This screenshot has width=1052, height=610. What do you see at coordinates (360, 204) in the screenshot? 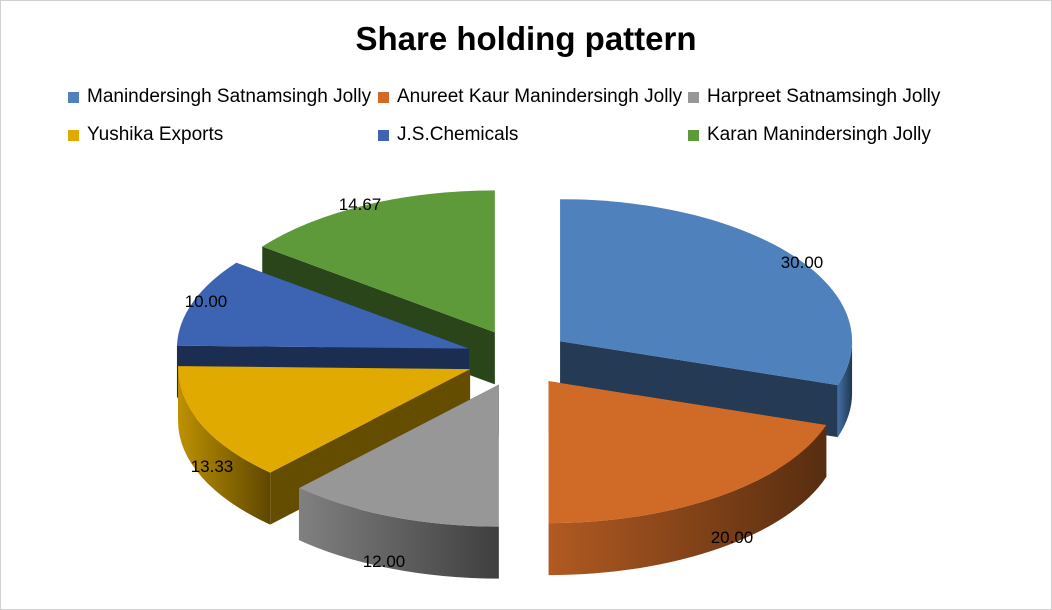
I see `data-label-karan: 14.67` at bounding box center [360, 204].